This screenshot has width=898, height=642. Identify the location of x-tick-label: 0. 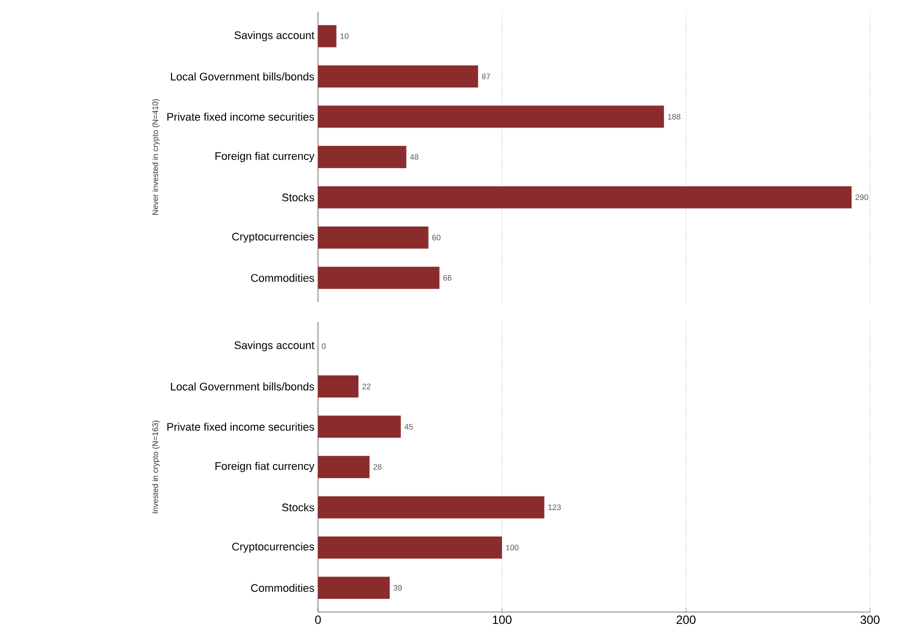
(318, 620).